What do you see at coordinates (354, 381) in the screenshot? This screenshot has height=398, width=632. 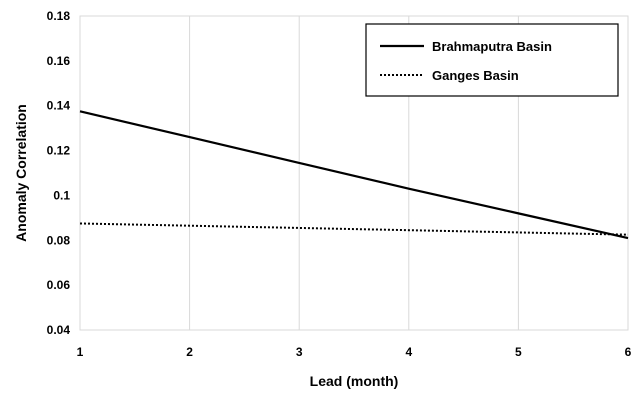 I see `x-axis-title: Lead (month)` at bounding box center [354, 381].